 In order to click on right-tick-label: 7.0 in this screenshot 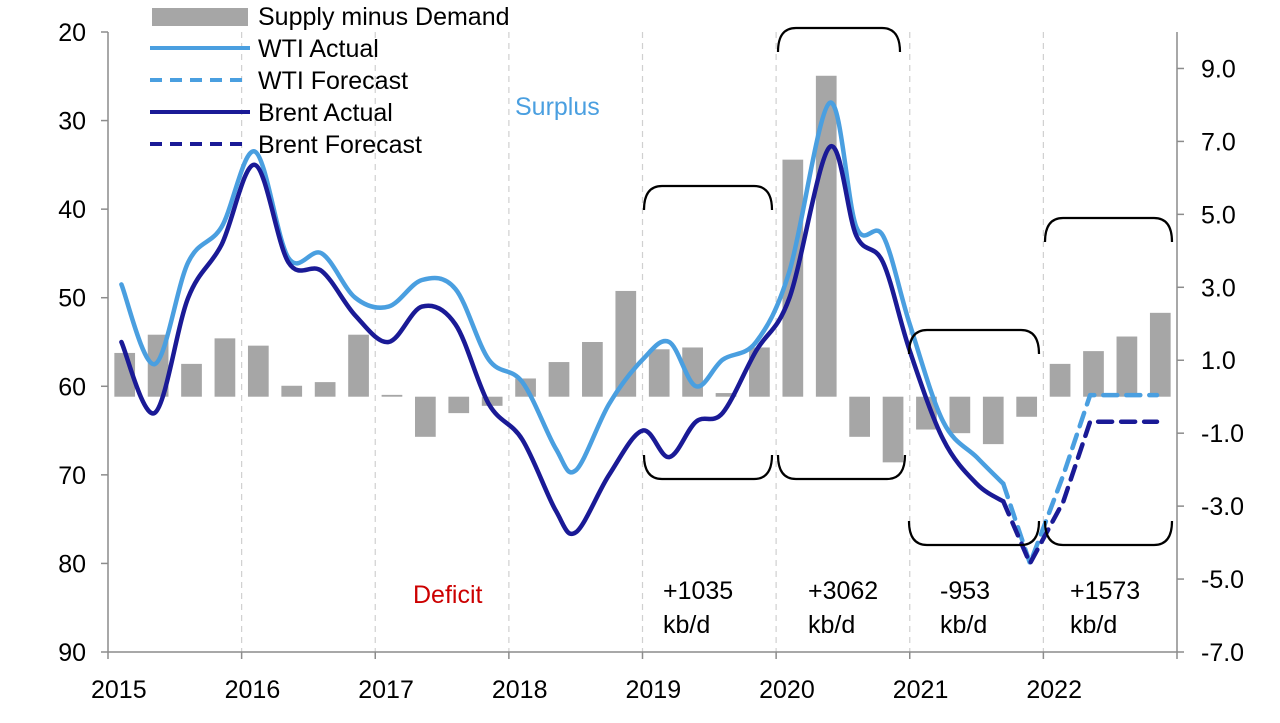, I will do `click(1218, 142)`.